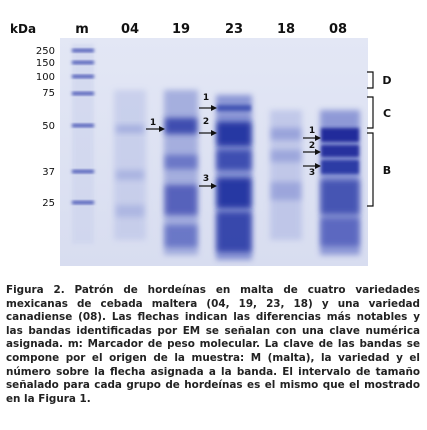 Image resolution: width=427 pixels, height=430 pixels. I want to click on bracket-c, so click(370, 112).